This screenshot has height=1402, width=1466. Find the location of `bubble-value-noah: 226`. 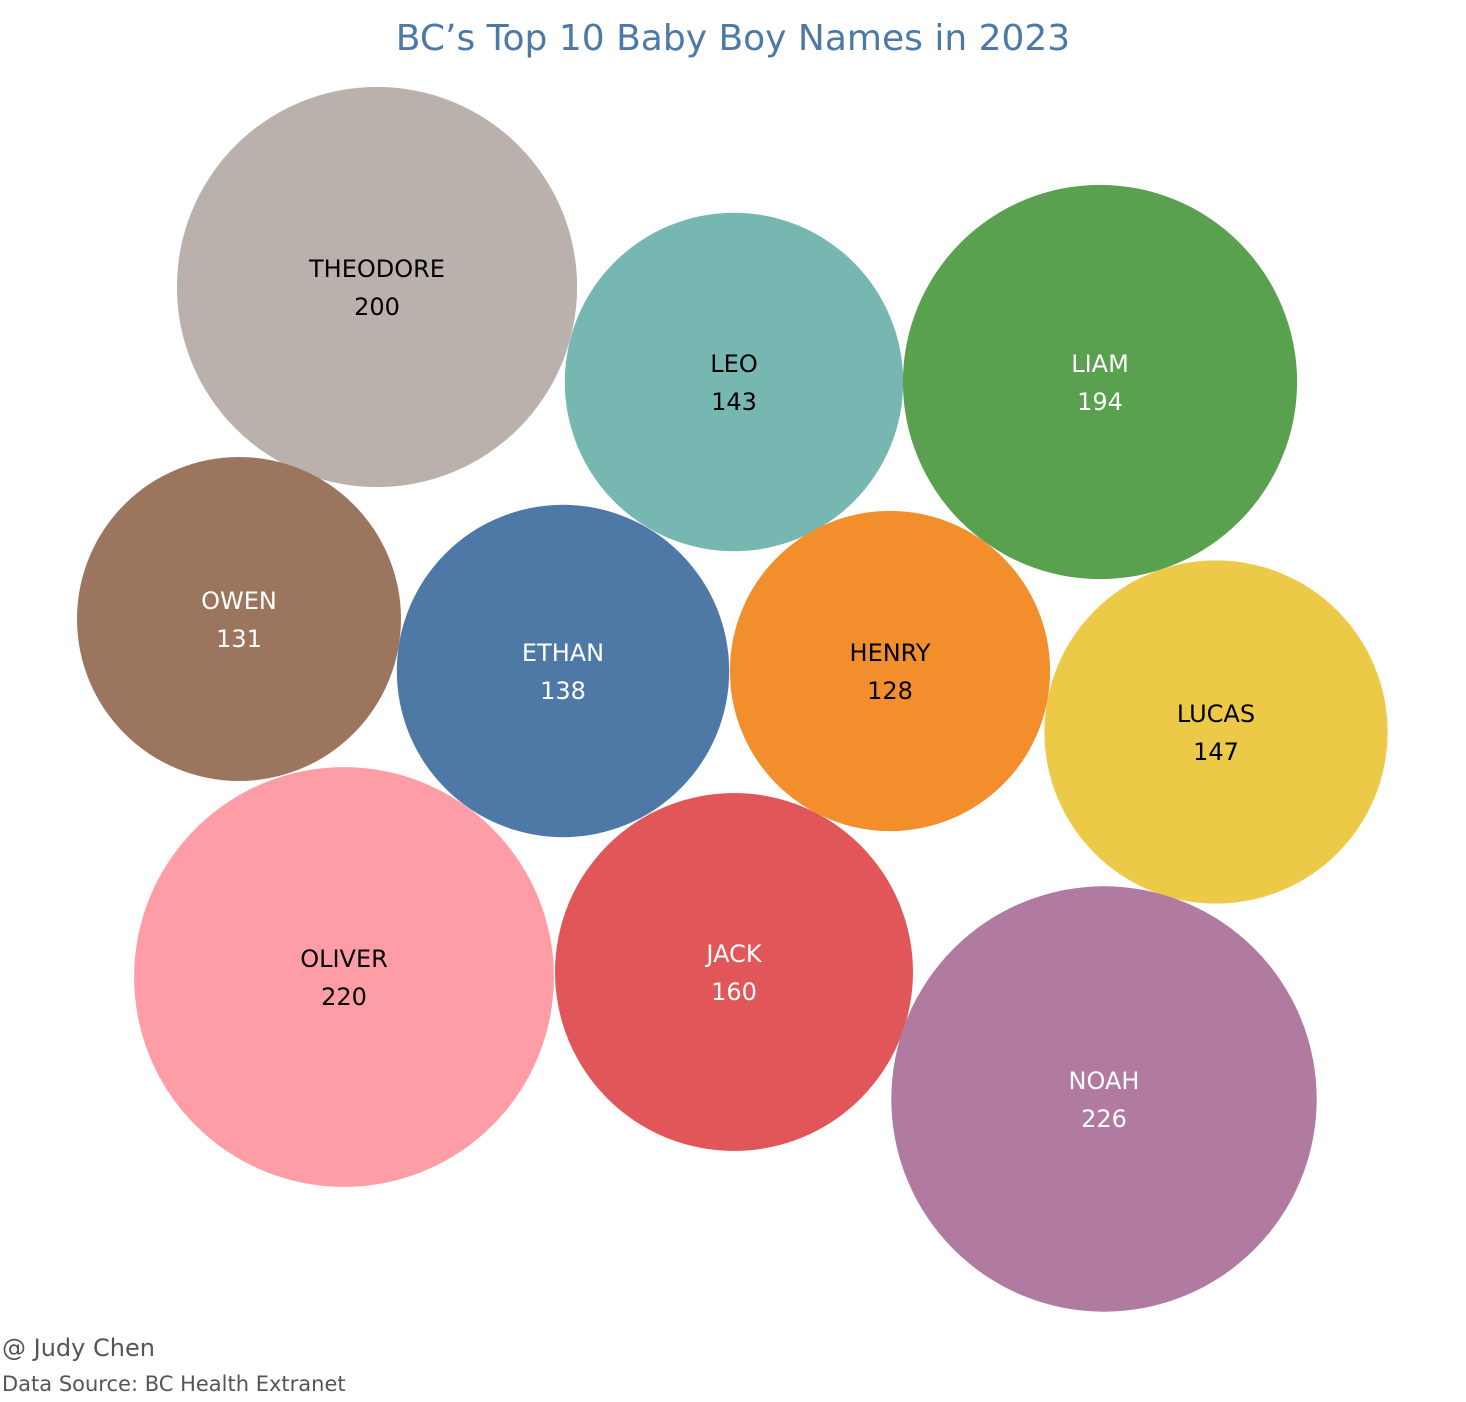

bubble-value-noah: 226 is located at coordinates (1104, 1119).